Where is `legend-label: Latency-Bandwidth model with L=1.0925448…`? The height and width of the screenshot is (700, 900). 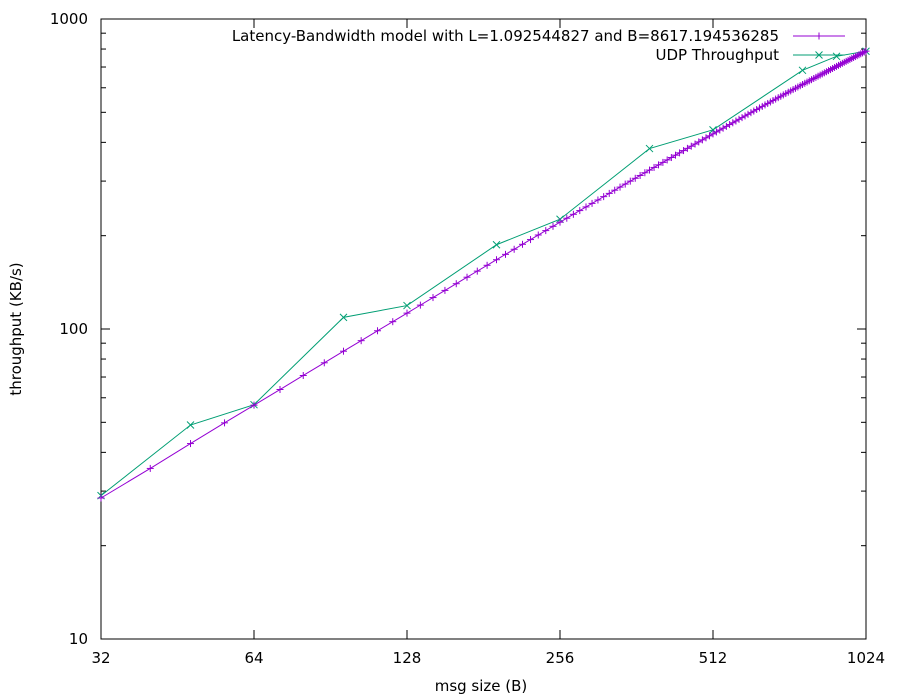 legend-label: Latency-Bandwidth model with L=1.0925448… is located at coordinates (505, 36).